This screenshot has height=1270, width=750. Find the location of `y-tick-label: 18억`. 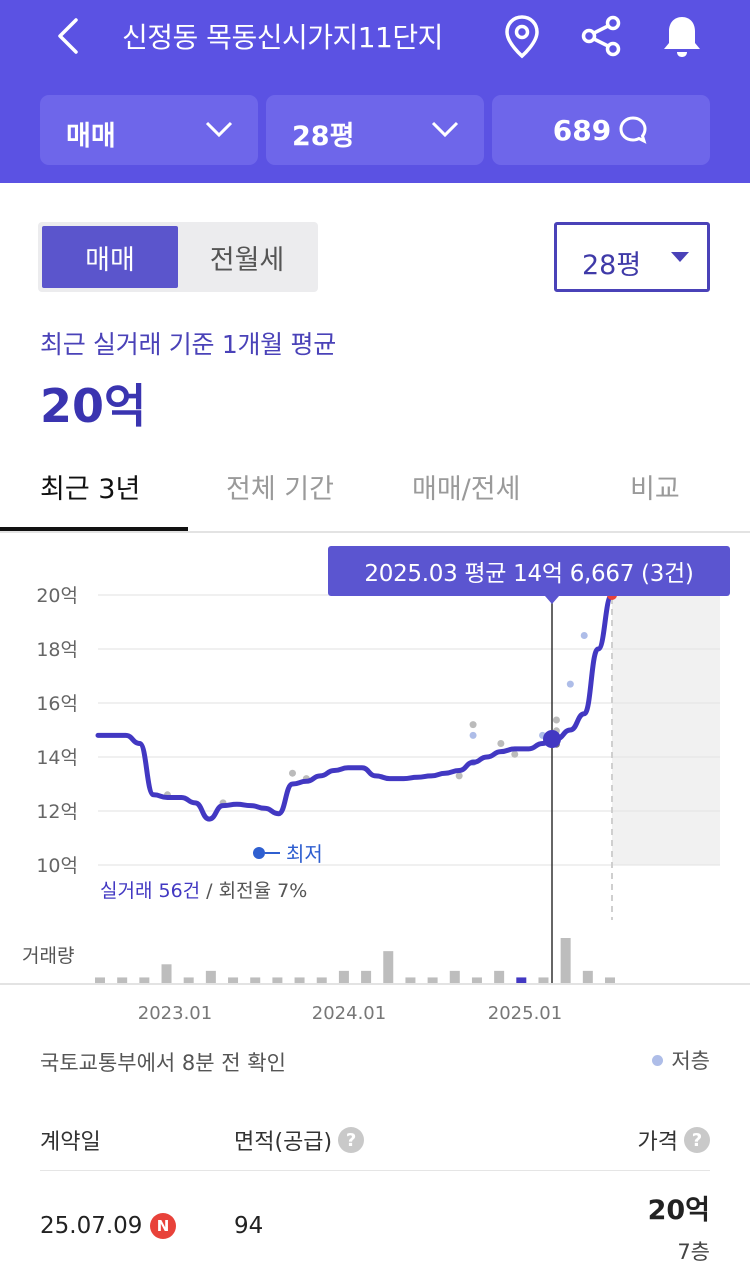

y-tick-label: 18억 is located at coordinates (57, 650).